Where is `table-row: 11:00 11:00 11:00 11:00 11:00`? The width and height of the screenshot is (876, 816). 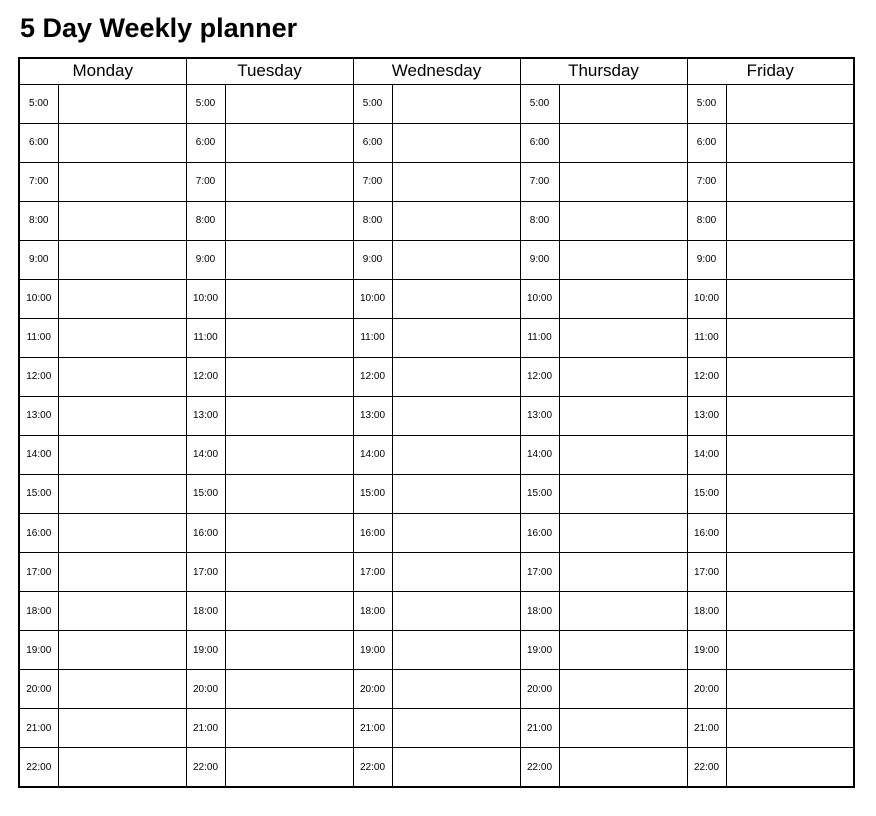 table-row: 11:00 11:00 11:00 11:00 11:00 is located at coordinates (436, 337).